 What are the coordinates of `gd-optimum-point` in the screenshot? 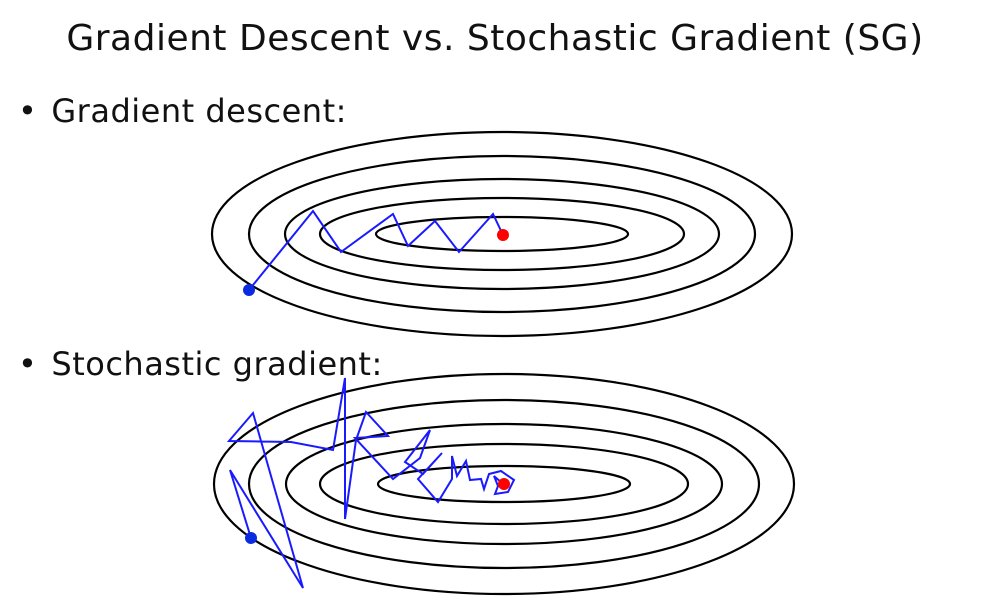 It's located at (503, 235).